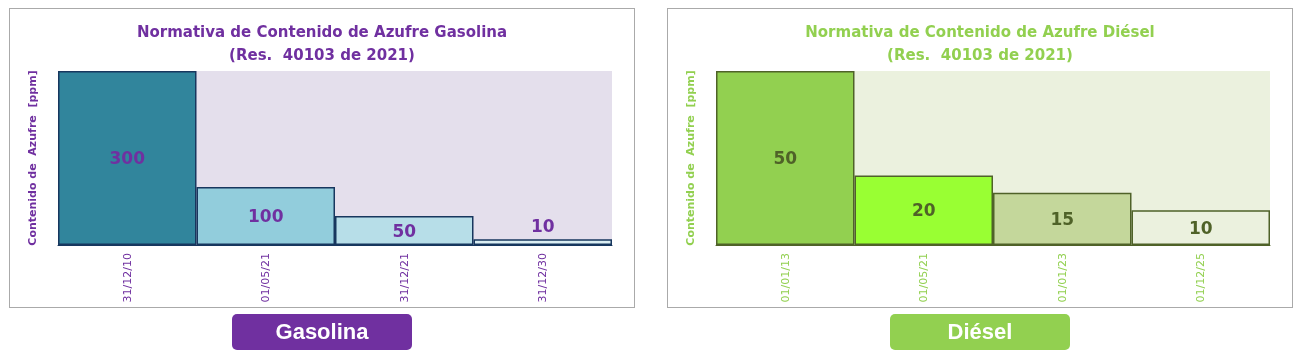 The image size is (1315, 363). Describe the element at coordinates (1062, 278) in the screenshot. I see `x-tick-label: 01/01/23` at that location.